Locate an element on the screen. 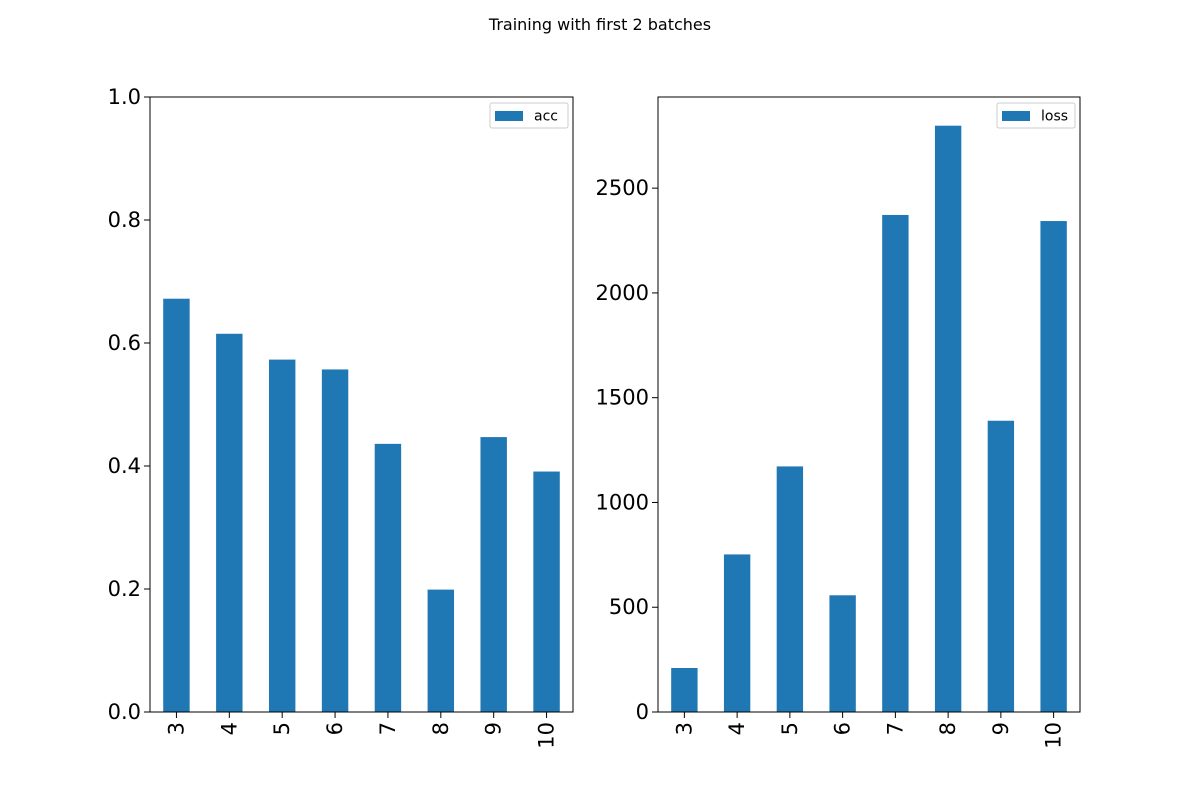 Image resolution: width=1200 pixels, height=805 pixels. loss-ytick-label: 500 is located at coordinates (629, 607).